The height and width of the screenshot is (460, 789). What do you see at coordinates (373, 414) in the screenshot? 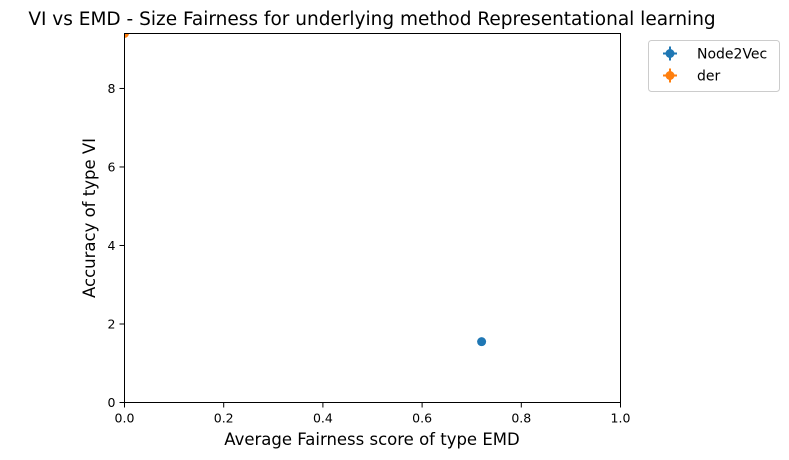
I see `x-axis-ticks: 0.0 0.2 0.4 0.6 0.8 1.0` at bounding box center [373, 414].